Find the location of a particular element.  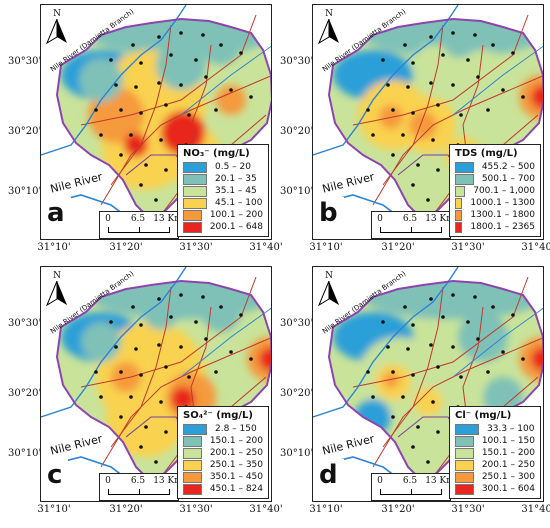

river-damietta is located at coordinates (386, 80).